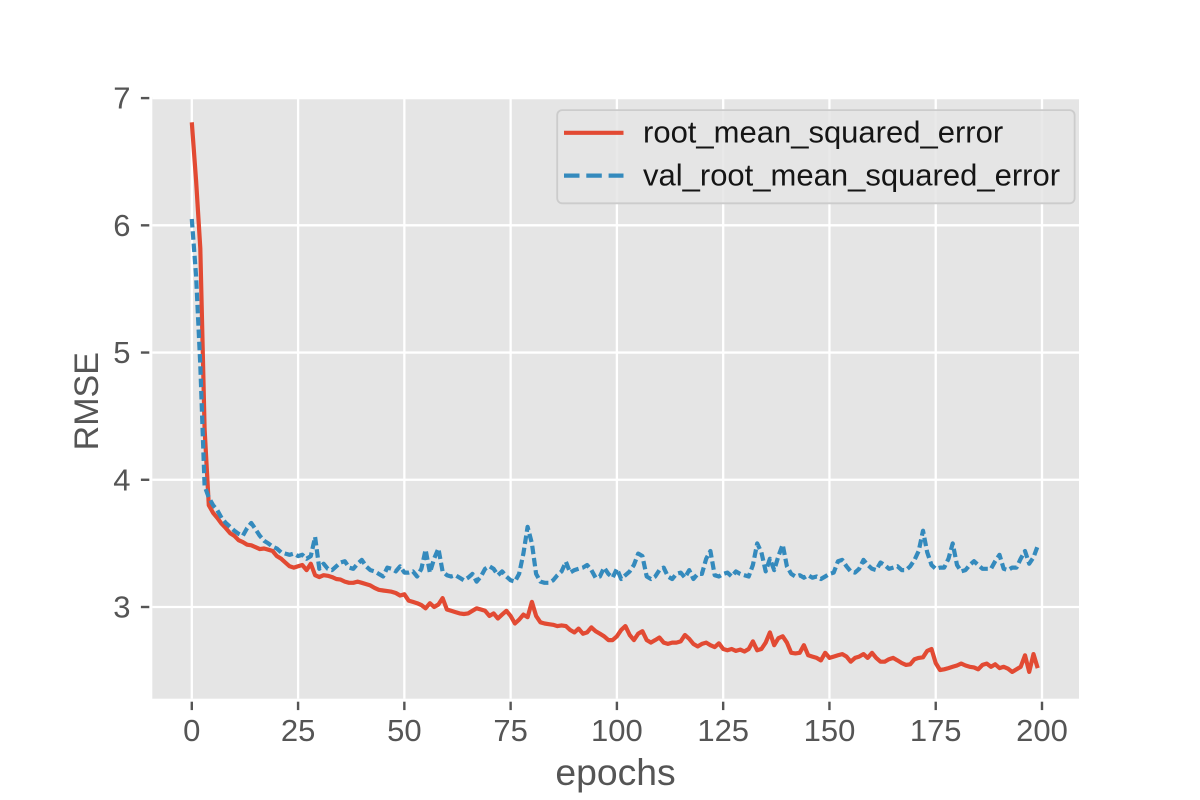 The image size is (1200, 800). What do you see at coordinates (830, 730) in the screenshot?
I see `svg-text: 150` at bounding box center [830, 730].